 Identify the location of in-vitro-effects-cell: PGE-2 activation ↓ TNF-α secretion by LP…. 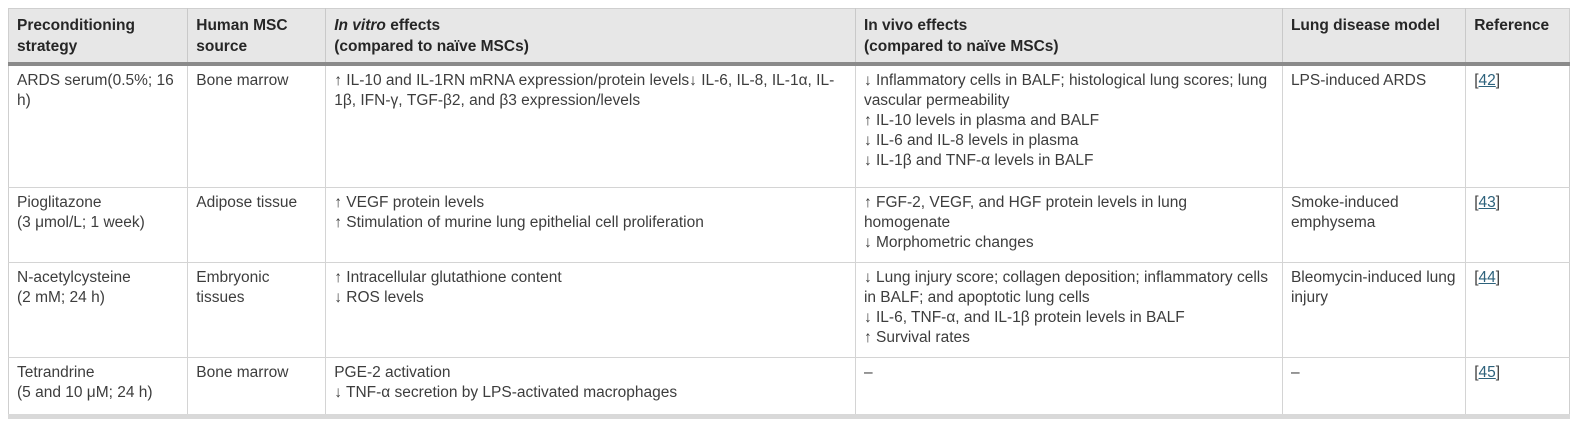
(590, 386).